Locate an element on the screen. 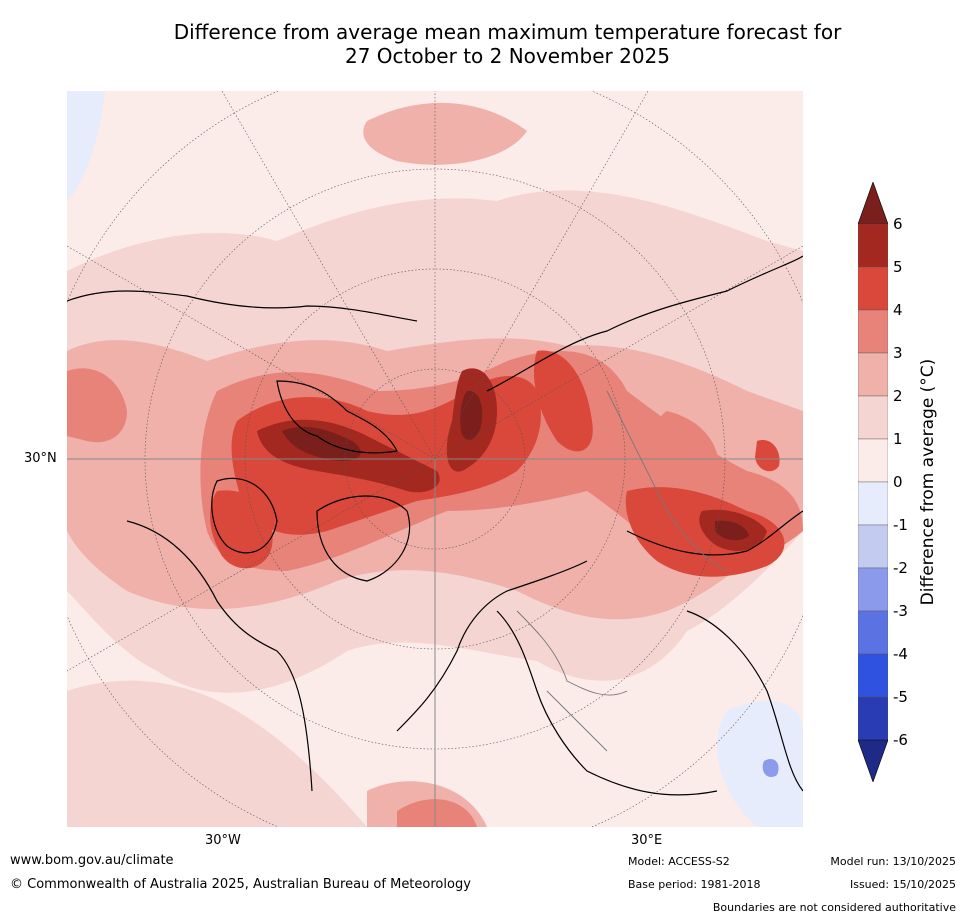 Image resolution: width=965 pixels, height=919 pixels. country-borders is located at coordinates (622, 571).